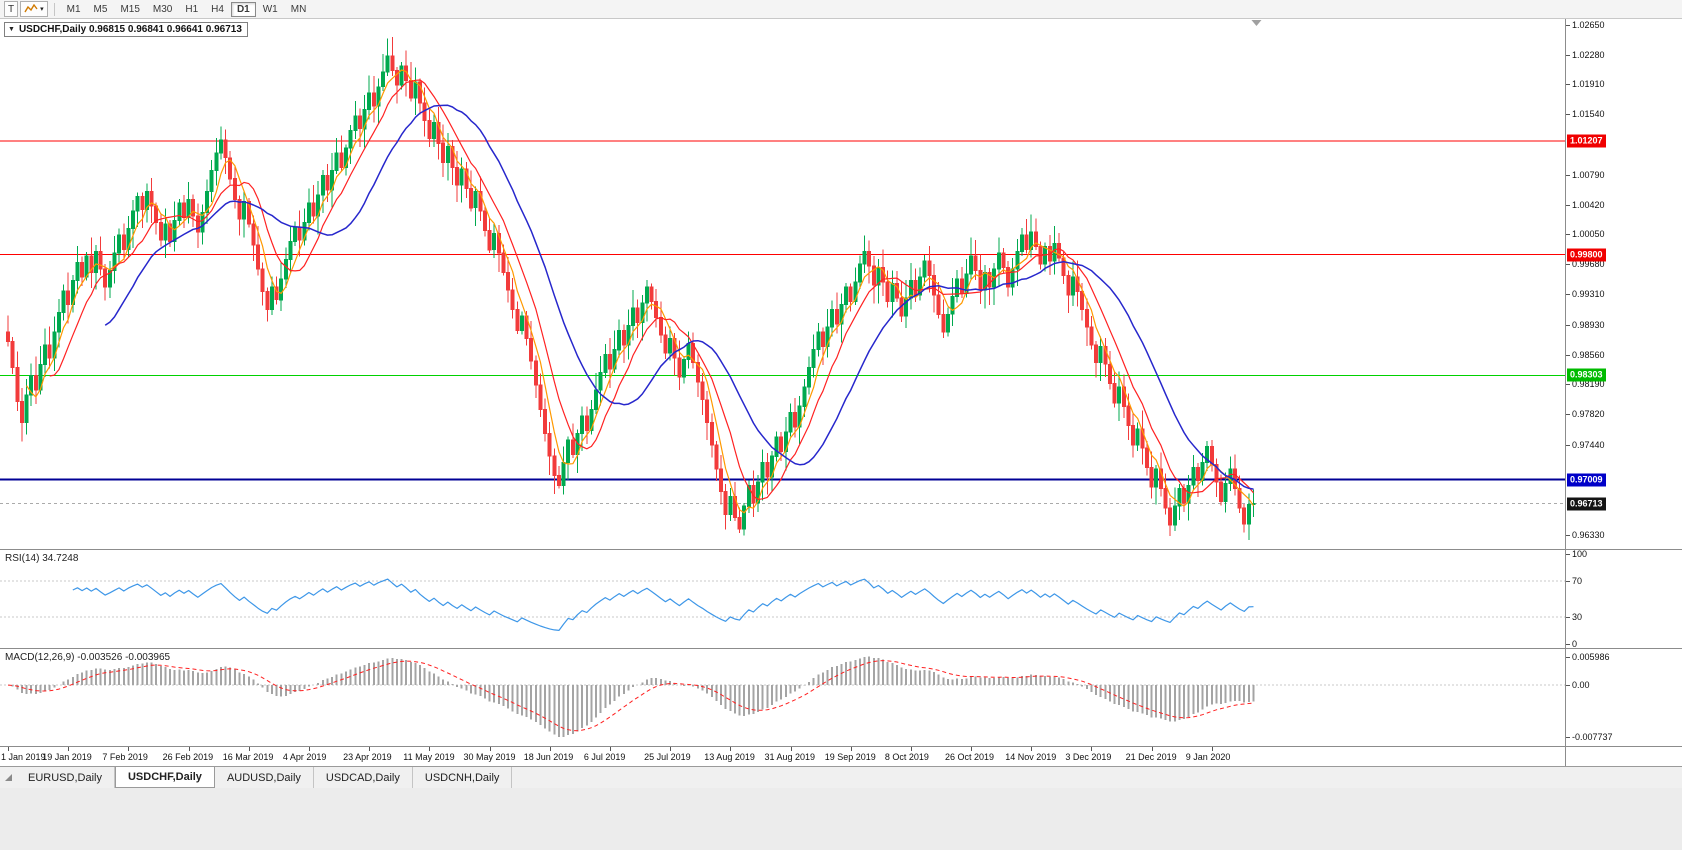  I want to click on price-axis-label: 0.97820, so click(1588, 414).